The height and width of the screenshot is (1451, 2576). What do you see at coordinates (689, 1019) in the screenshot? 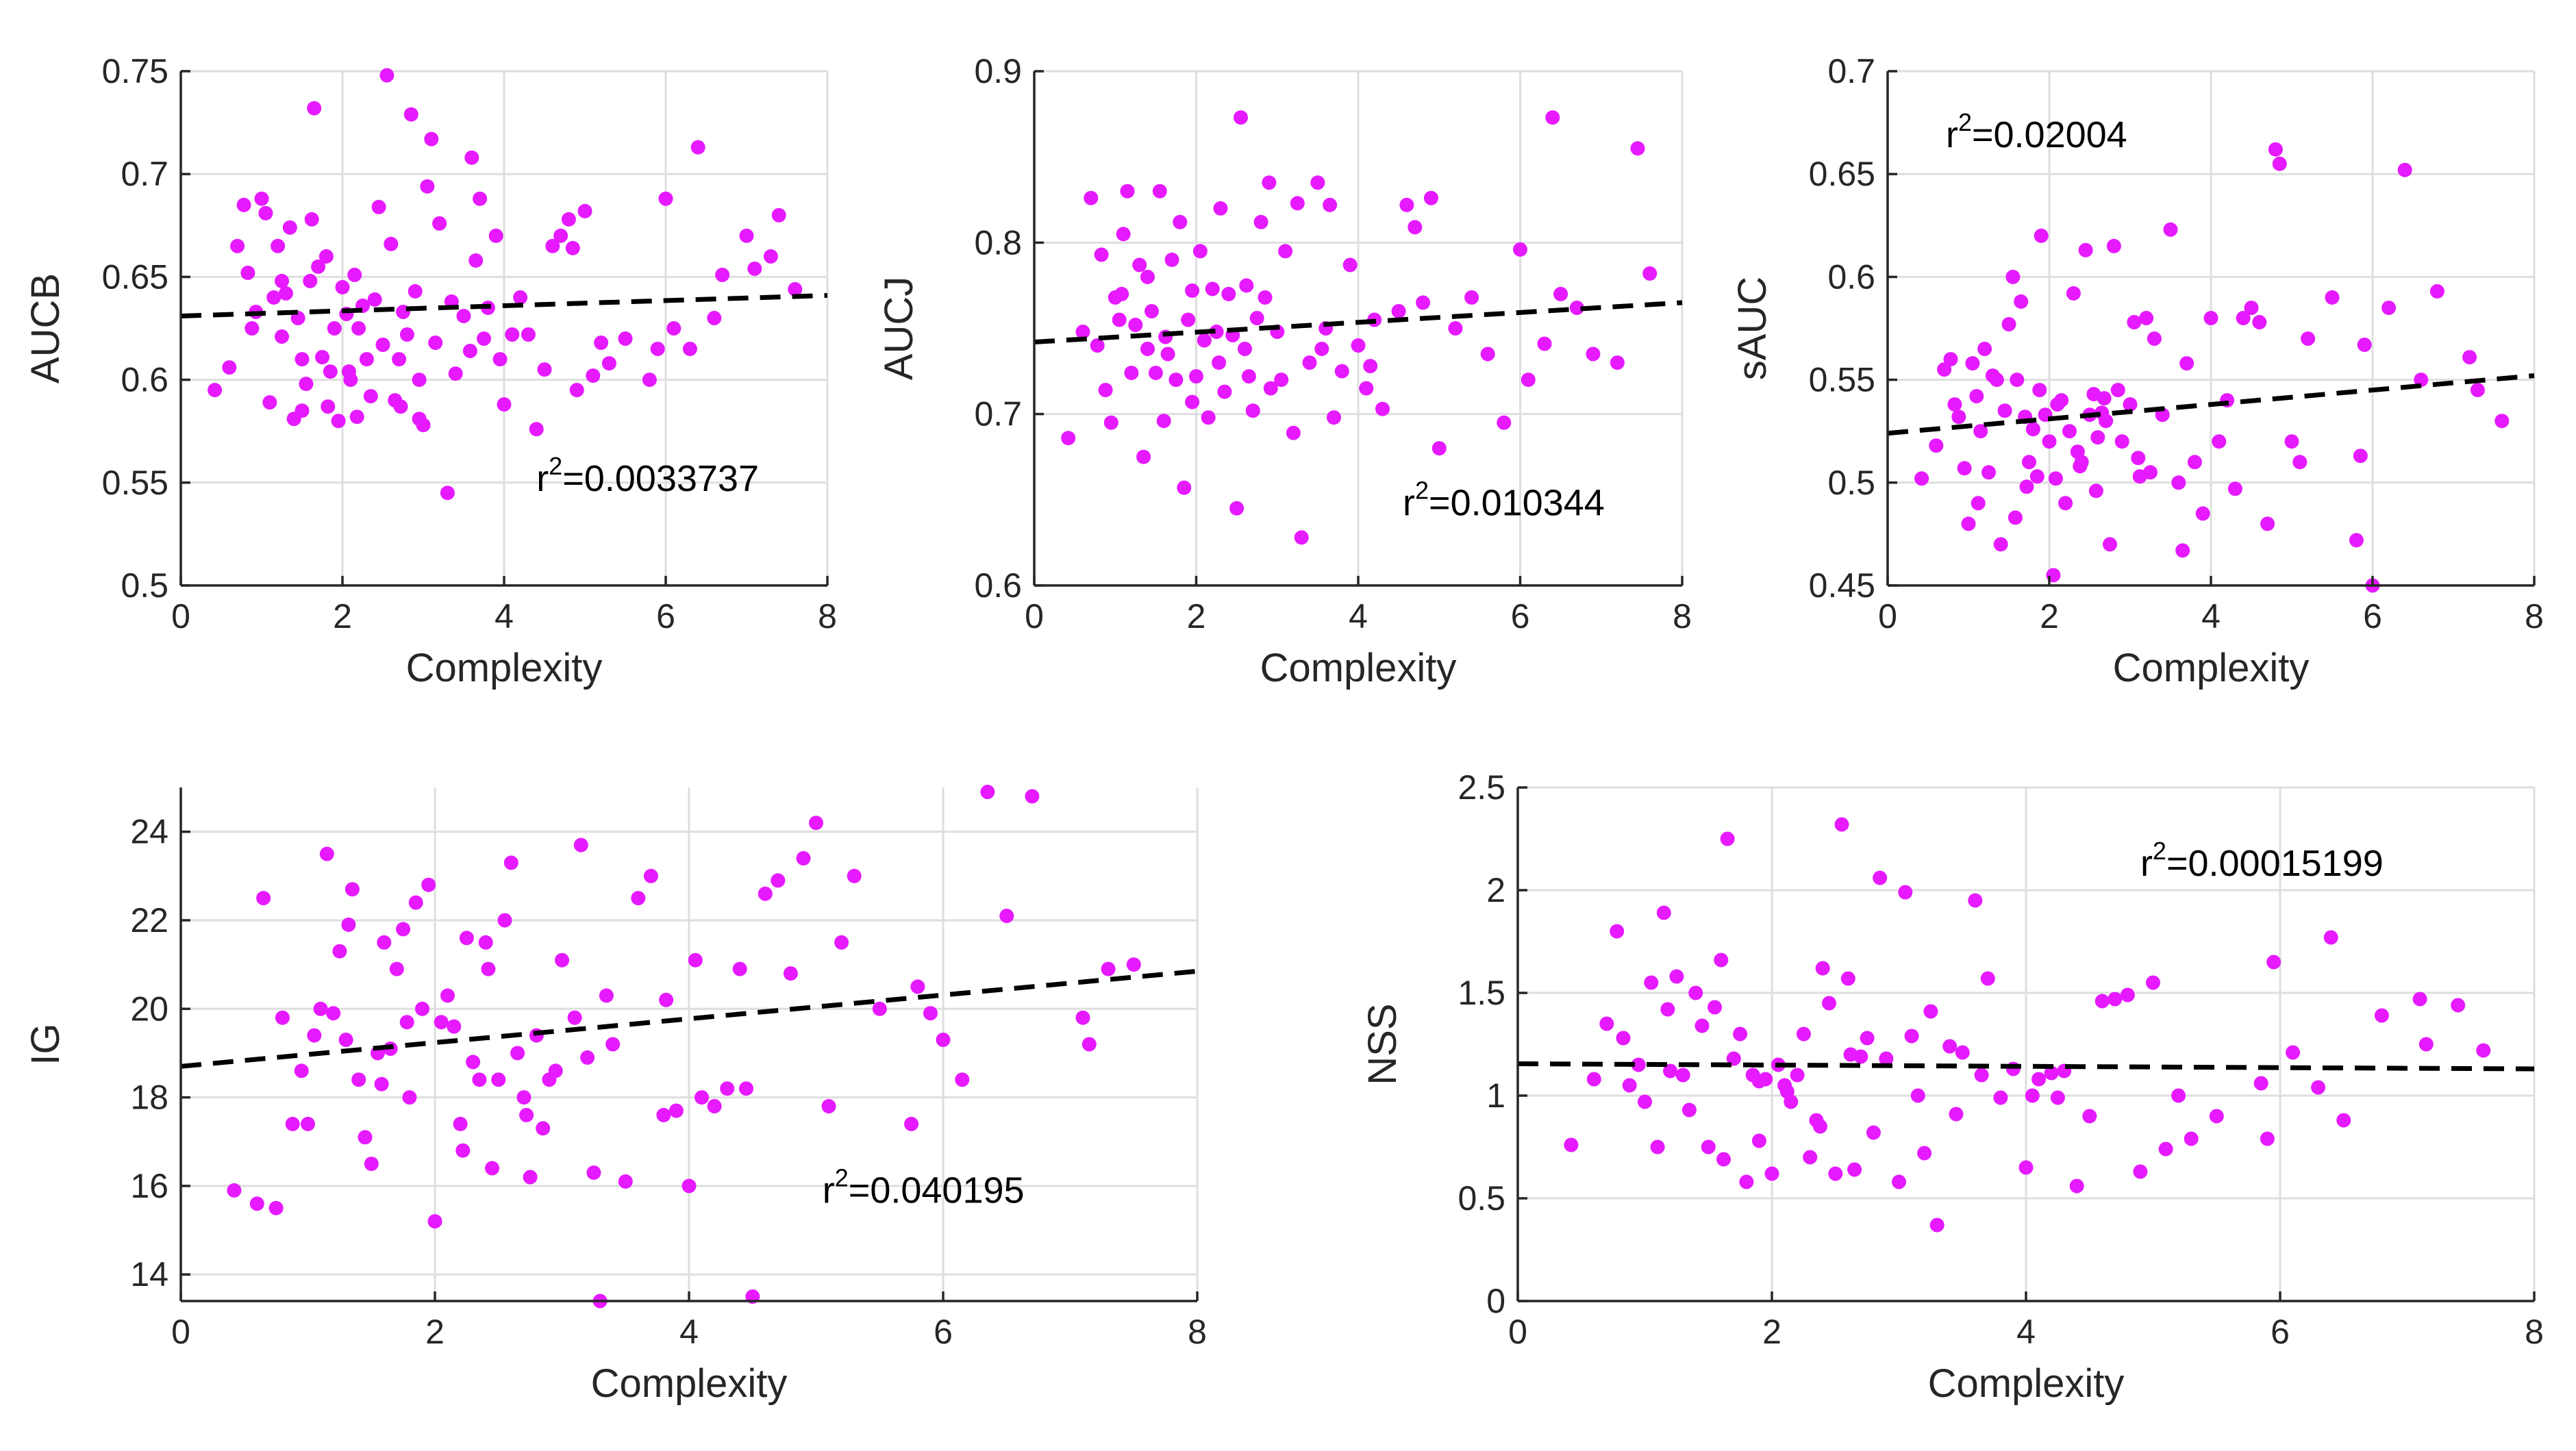
I see `fit-line` at bounding box center [689, 1019].